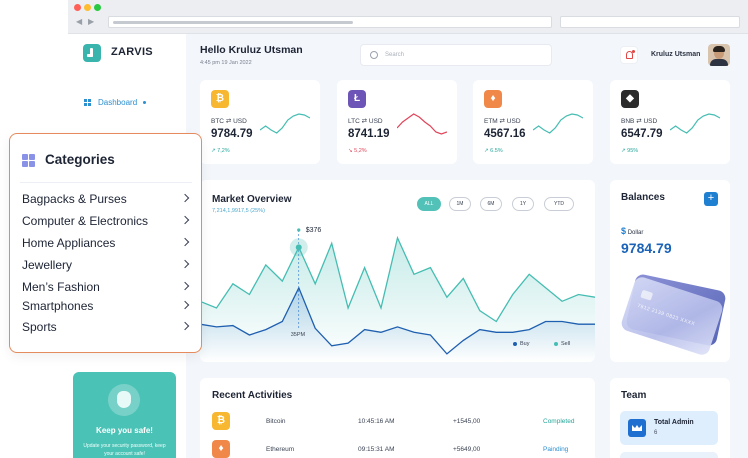 The image size is (748, 458). I want to click on activity-status: Painding, so click(556, 449).